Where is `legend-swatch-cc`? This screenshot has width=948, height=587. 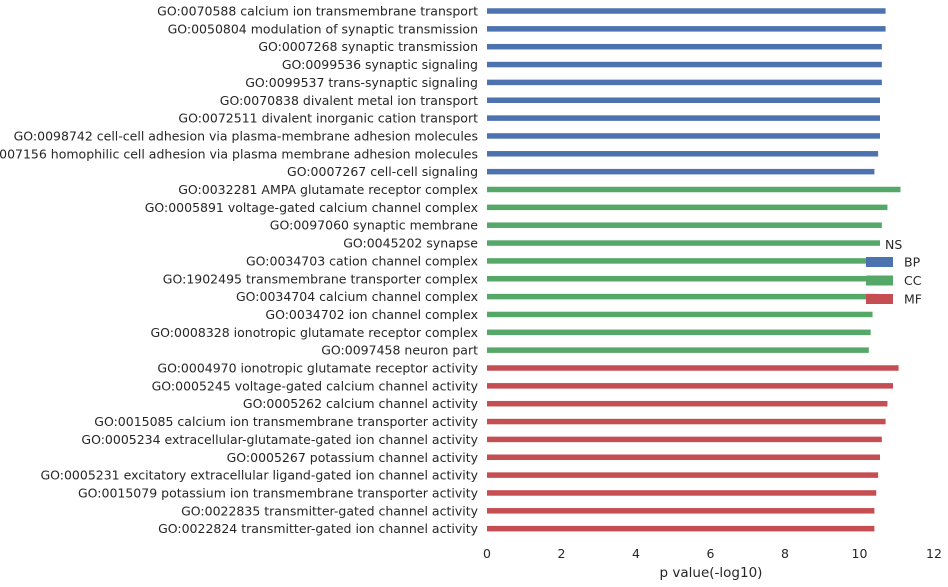
legend-swatch-cc is located at coordinates (879, 280).